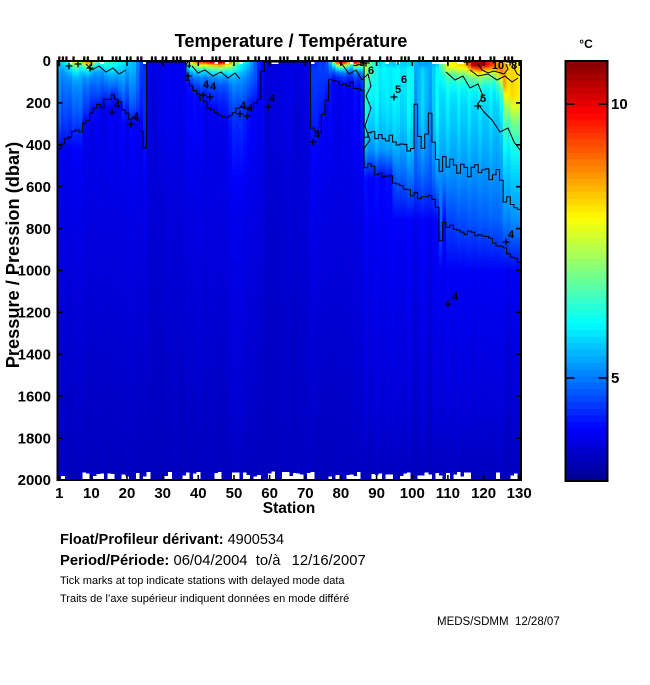  I want to click on svg-text: 8, so click(514, 66).